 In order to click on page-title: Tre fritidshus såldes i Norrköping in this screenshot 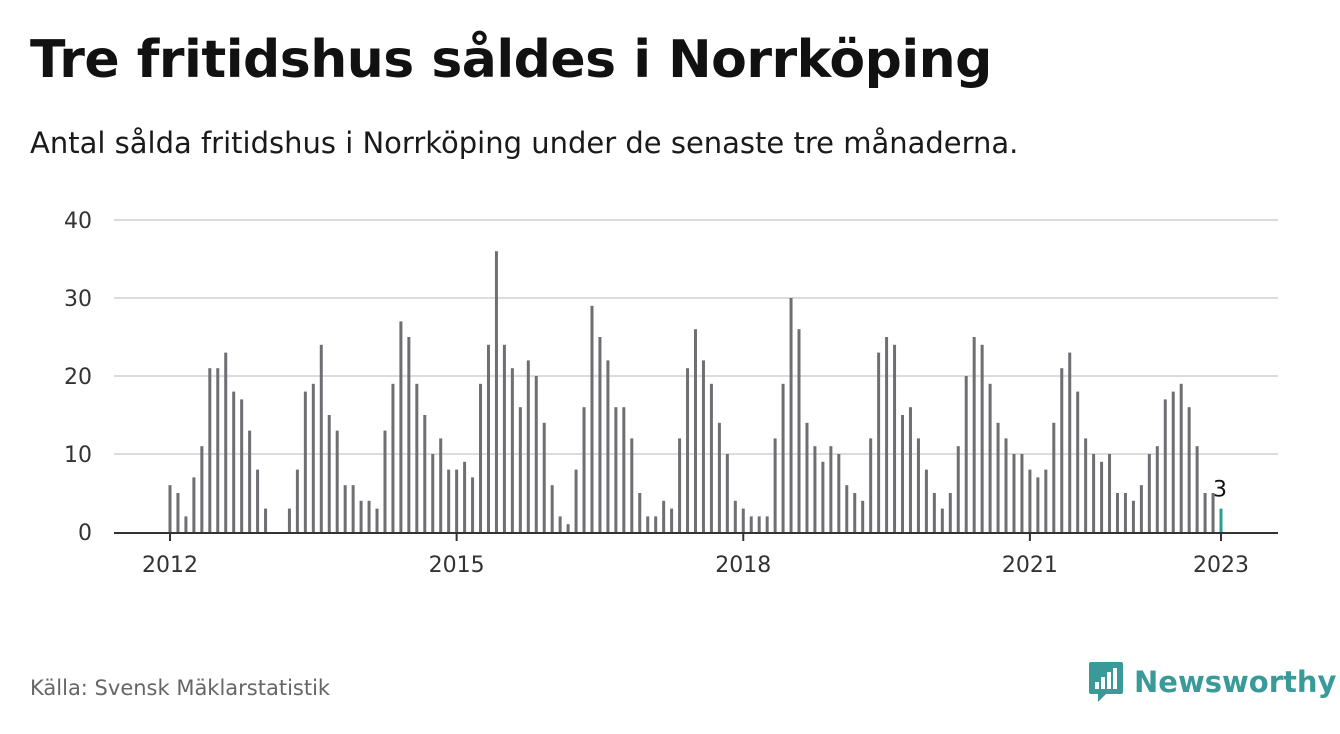, I will do `click(511, 60)`.